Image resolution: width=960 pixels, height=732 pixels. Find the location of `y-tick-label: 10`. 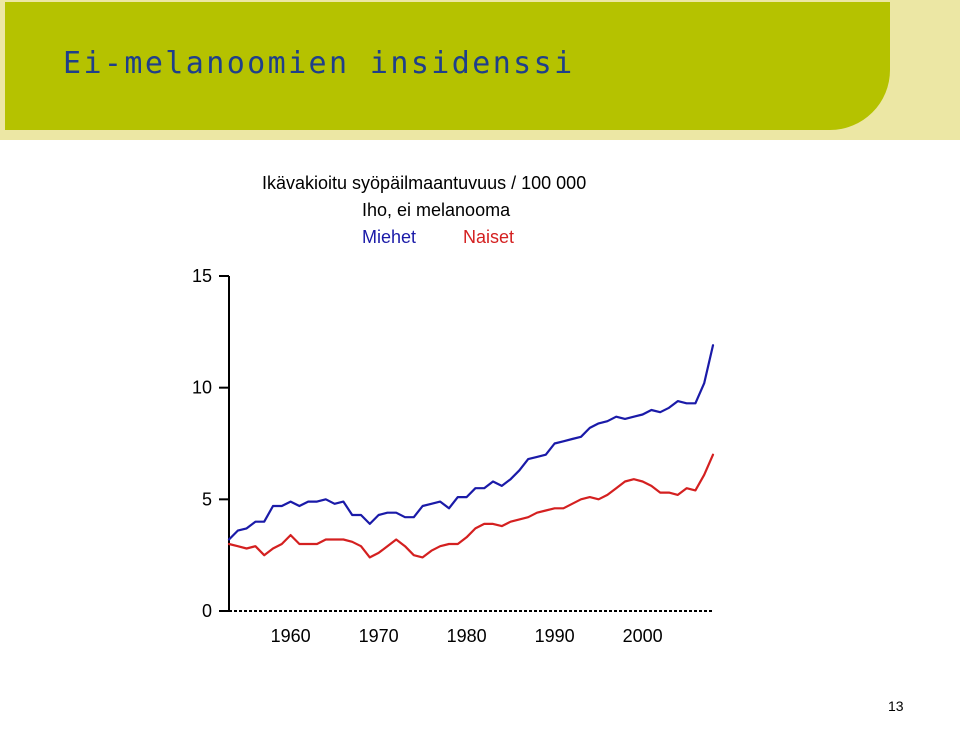

y-tick-label: 10 is located at coordinates (202, 388).